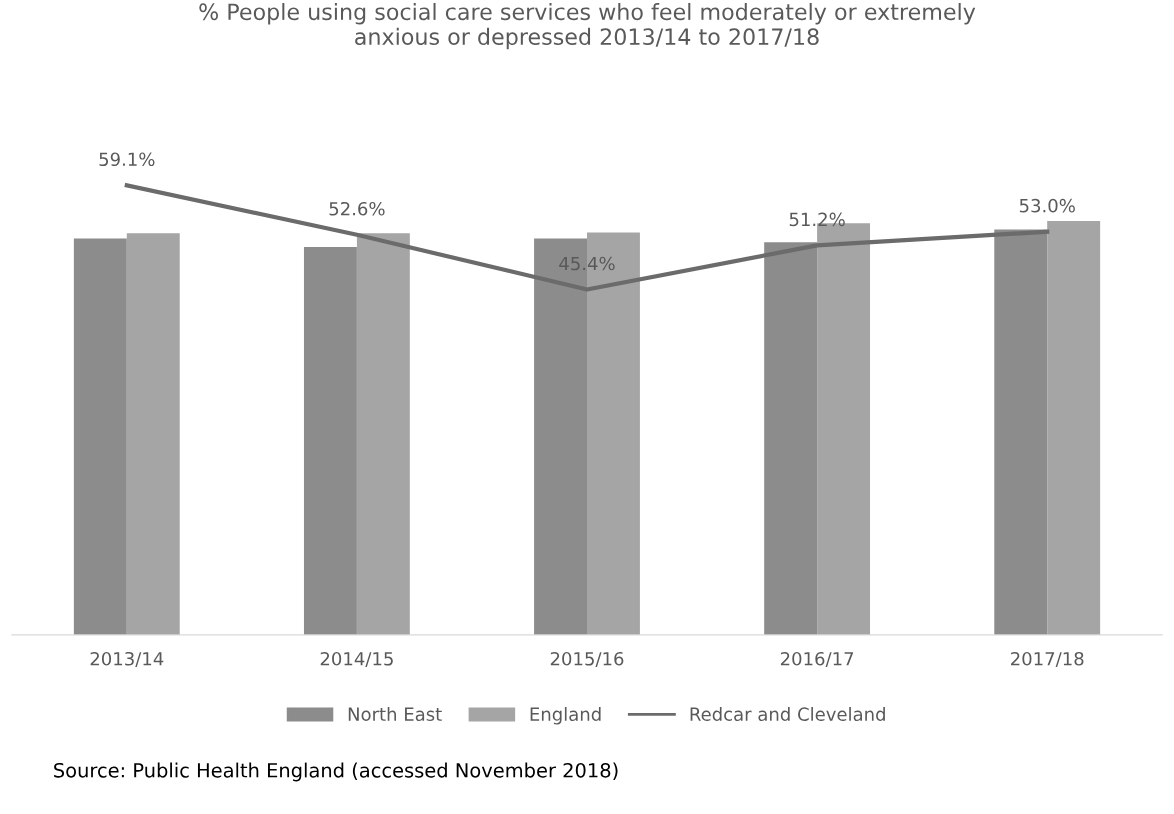 Image resolution: width=1174 pixels, height=814 pixels. What do you see at coordinates (336, 772) in the screenshot?
I see `source-note: Source: Public Health England (accessed November 2018)` at bounding box center [336, 772].